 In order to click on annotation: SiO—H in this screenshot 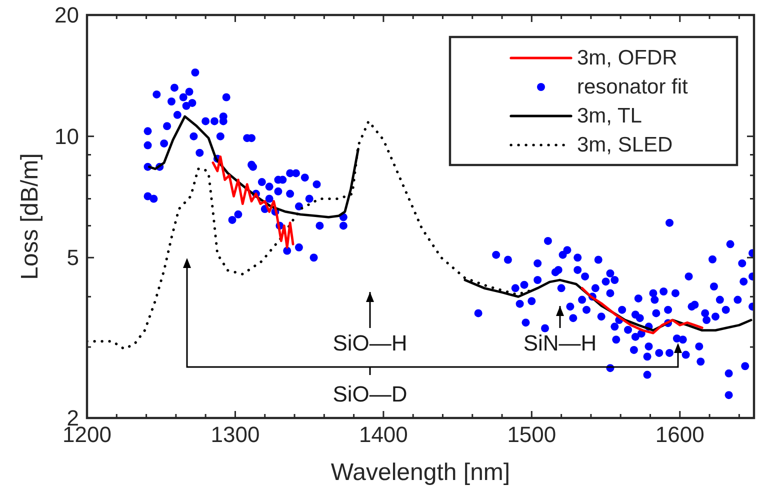, I will do `click(370, 343)`.